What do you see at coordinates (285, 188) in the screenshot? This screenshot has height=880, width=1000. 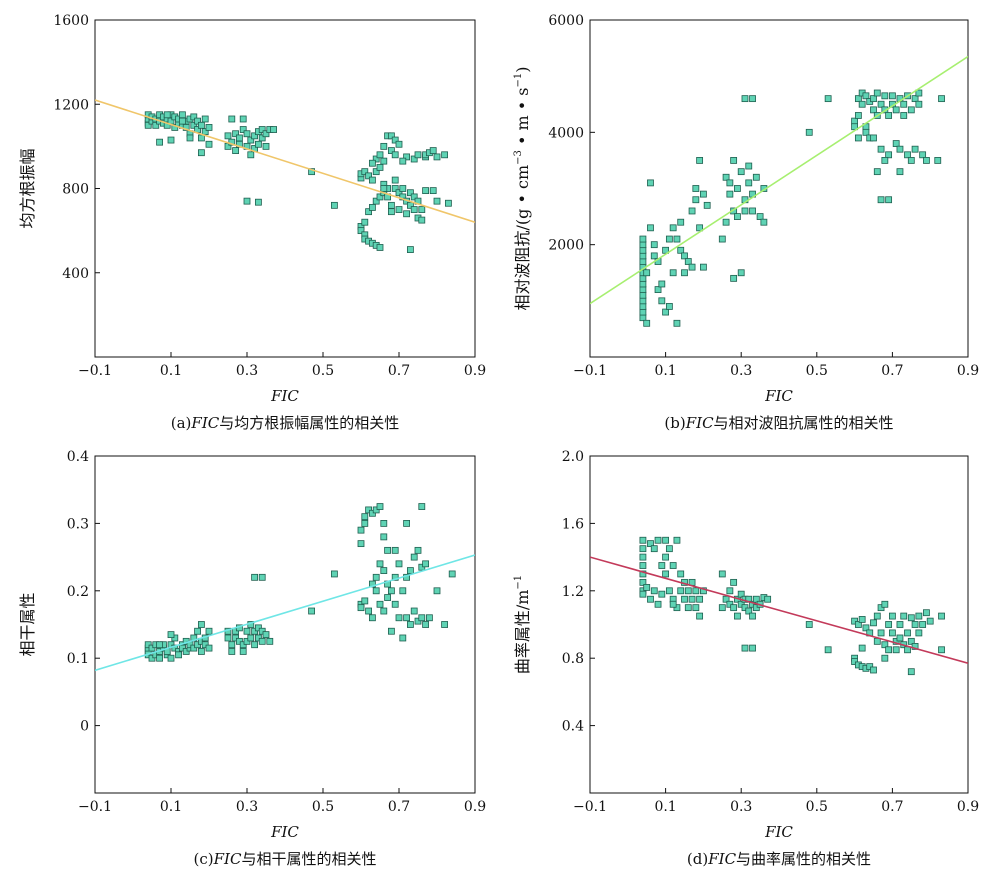 I see `plot-frame` at bounding box center [285, 188].